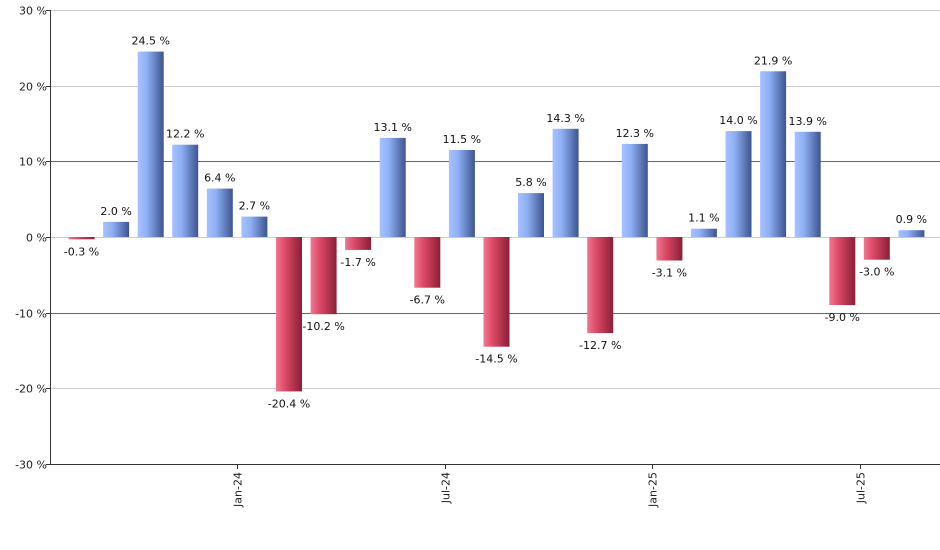 The height and width of the screenshot is (550, 940). I want to click on y-tick-label: -10 %, so click(31, 314).